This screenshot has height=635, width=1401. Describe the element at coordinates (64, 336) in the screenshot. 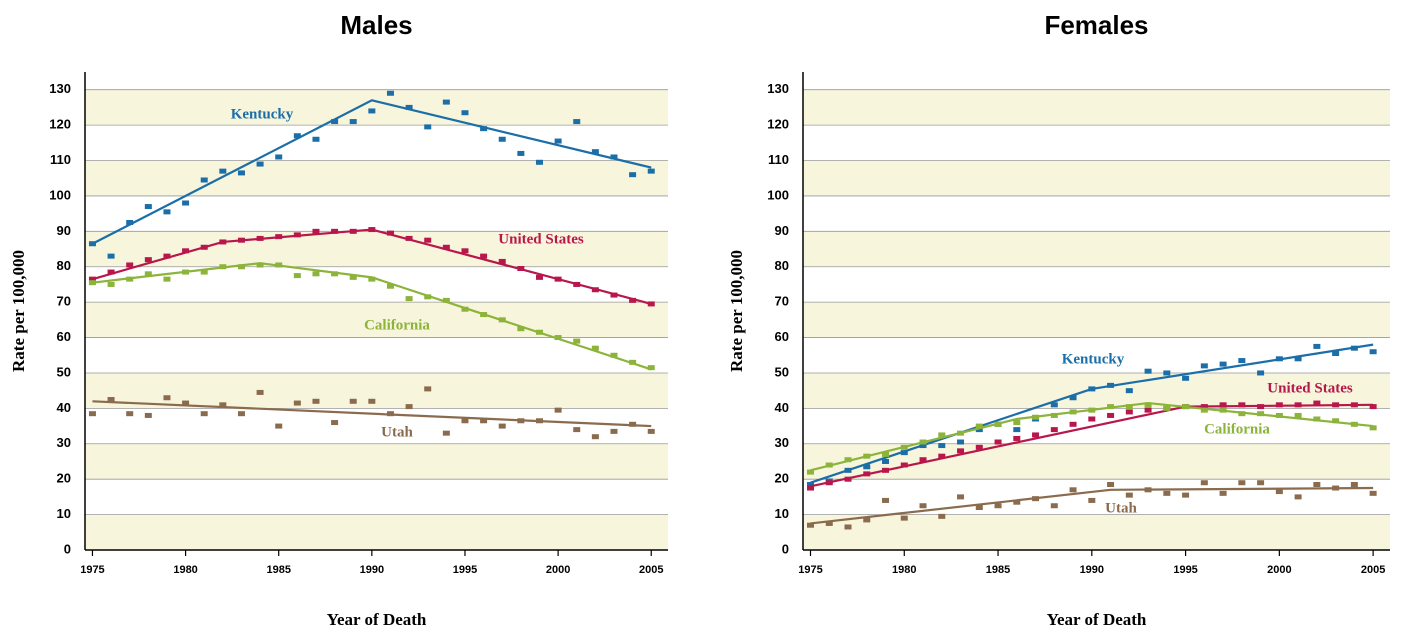

I see `y-tick-label: 60` at that location.